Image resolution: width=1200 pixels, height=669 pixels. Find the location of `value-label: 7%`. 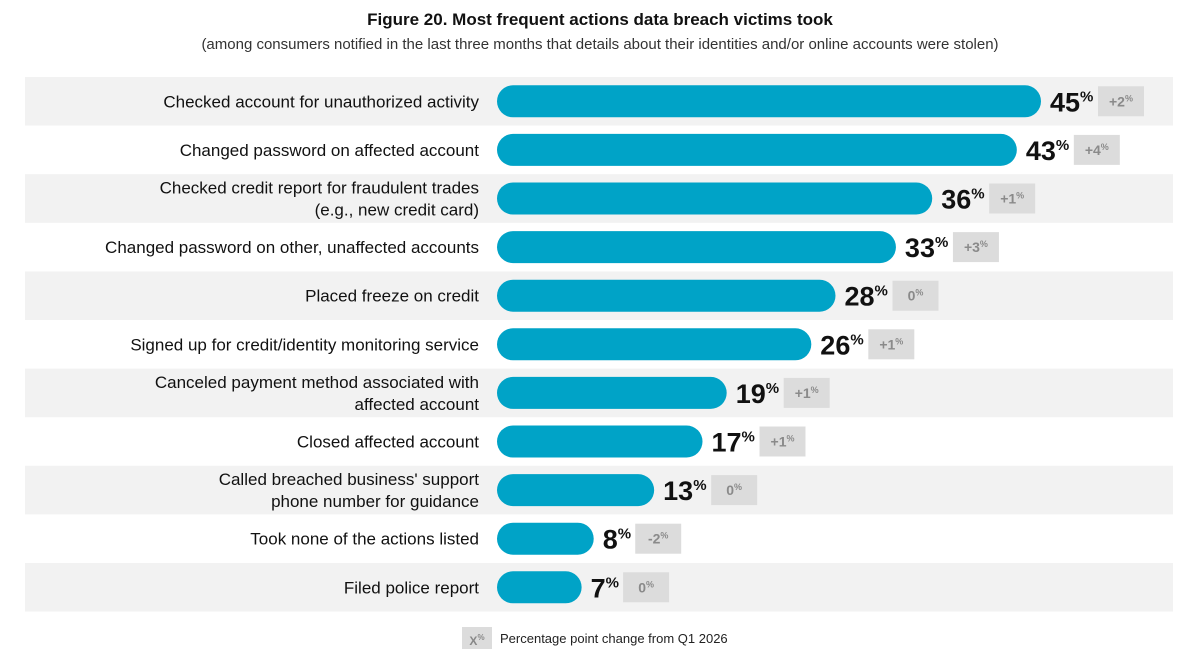

value-label: 7% is located at coordinates (605, 588).